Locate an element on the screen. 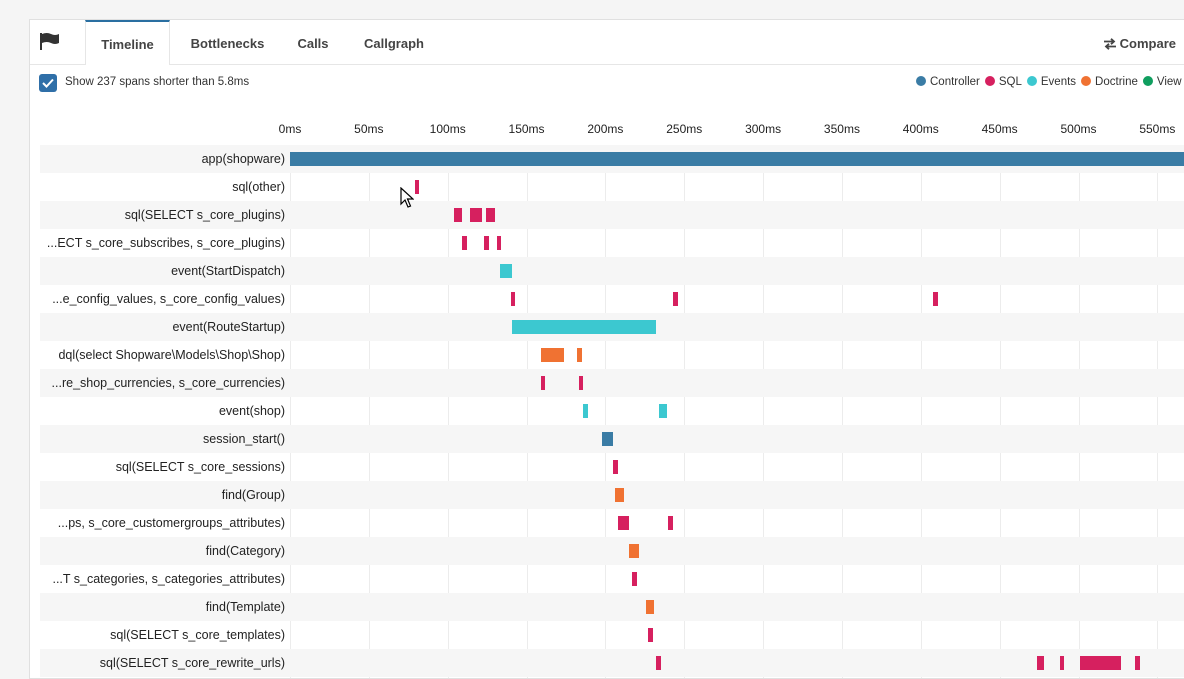 Image resolution: width=1184 pixels, height=679 pixels. timeline-row: event(shop) is located at coordinates (612, 411).